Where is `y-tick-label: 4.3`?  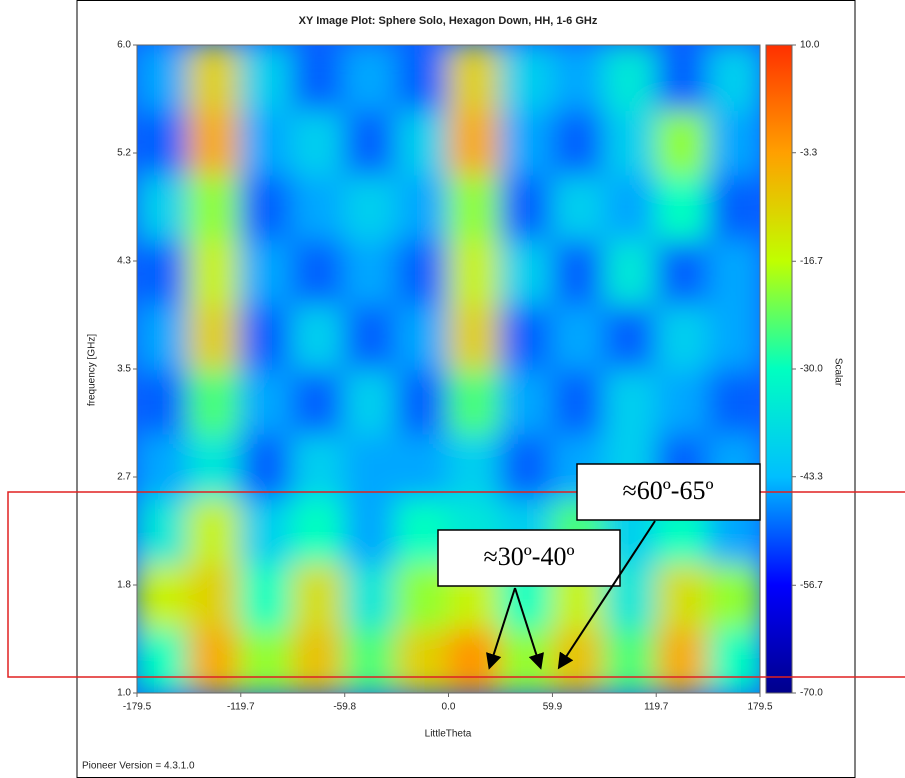
y-tick-label: 4.3 is located at coordinates (124, 261).